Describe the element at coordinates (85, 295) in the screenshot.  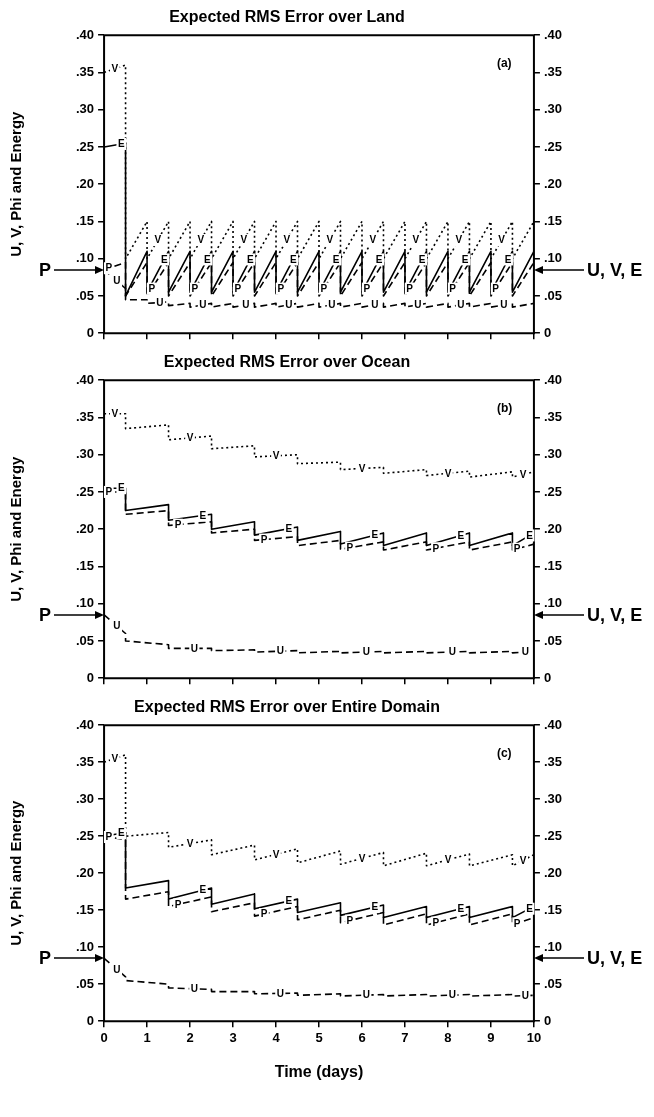
I see `y-tick-label: .05` at that location.